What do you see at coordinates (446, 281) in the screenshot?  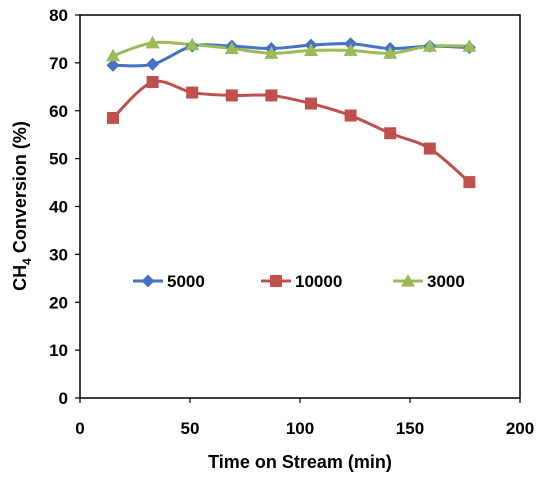 I see `legend-label-3000: 3000` at bounding box center [446, 281].